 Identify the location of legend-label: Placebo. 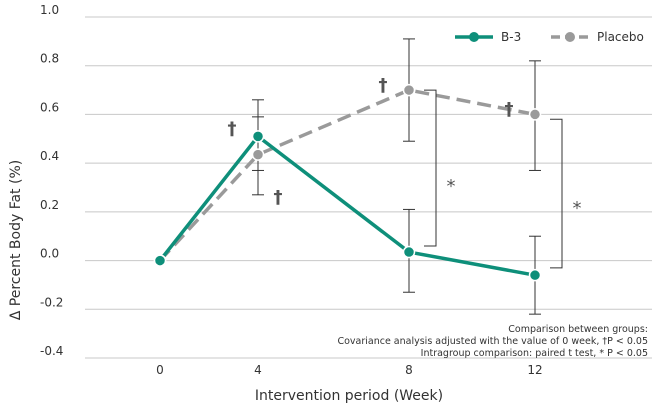
(620, 37).